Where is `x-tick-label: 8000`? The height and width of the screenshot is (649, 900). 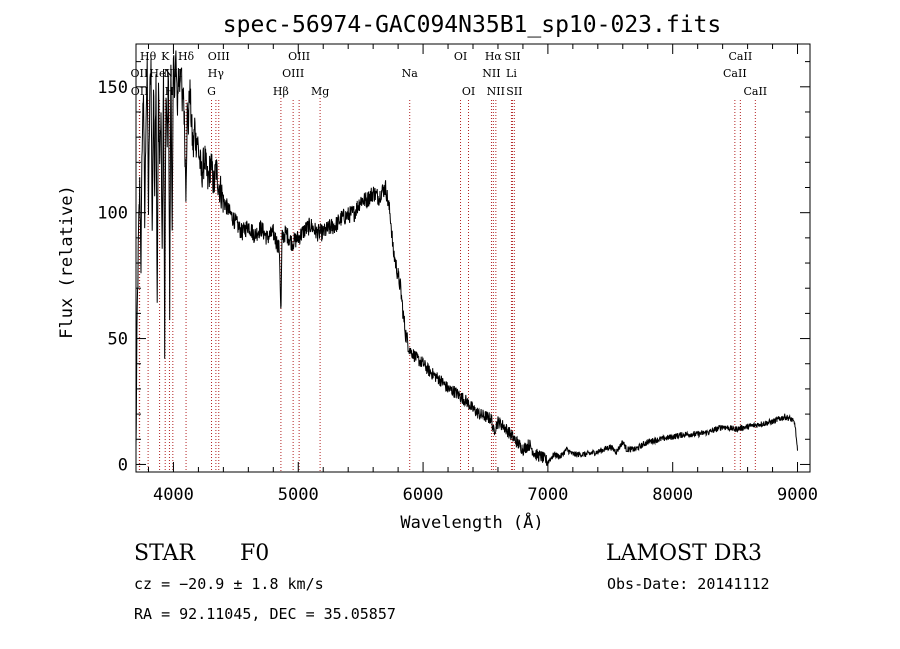
x-tick-label: 8000 is located at coordinates (672, 495).